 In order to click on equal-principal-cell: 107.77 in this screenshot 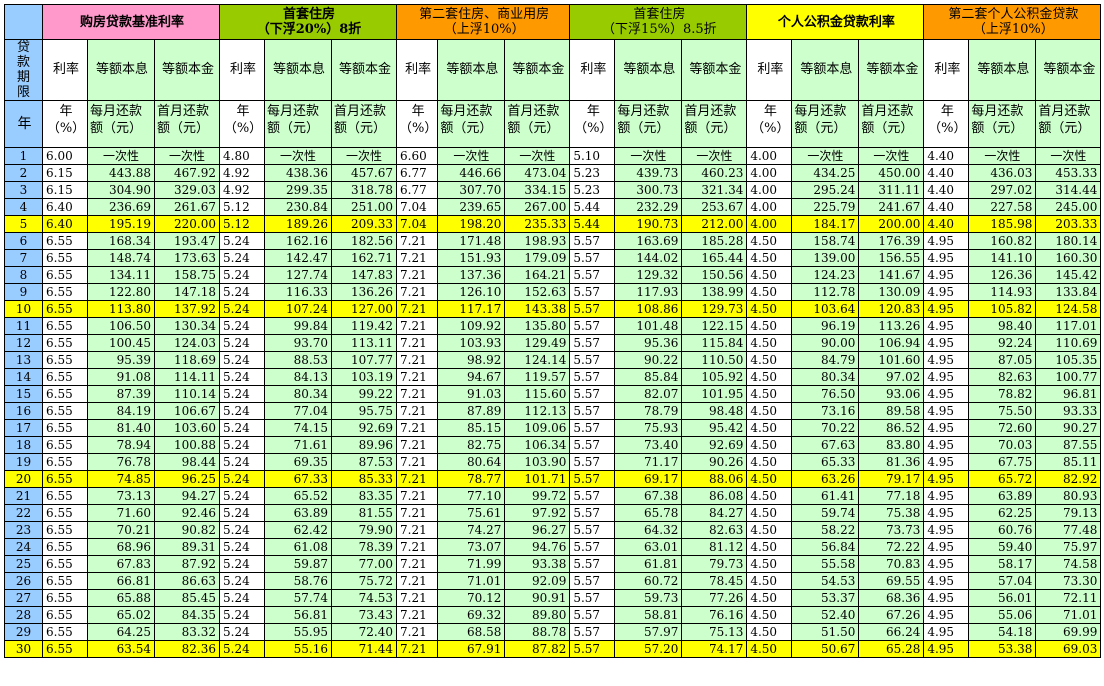, I will do `click(364, 360)`.